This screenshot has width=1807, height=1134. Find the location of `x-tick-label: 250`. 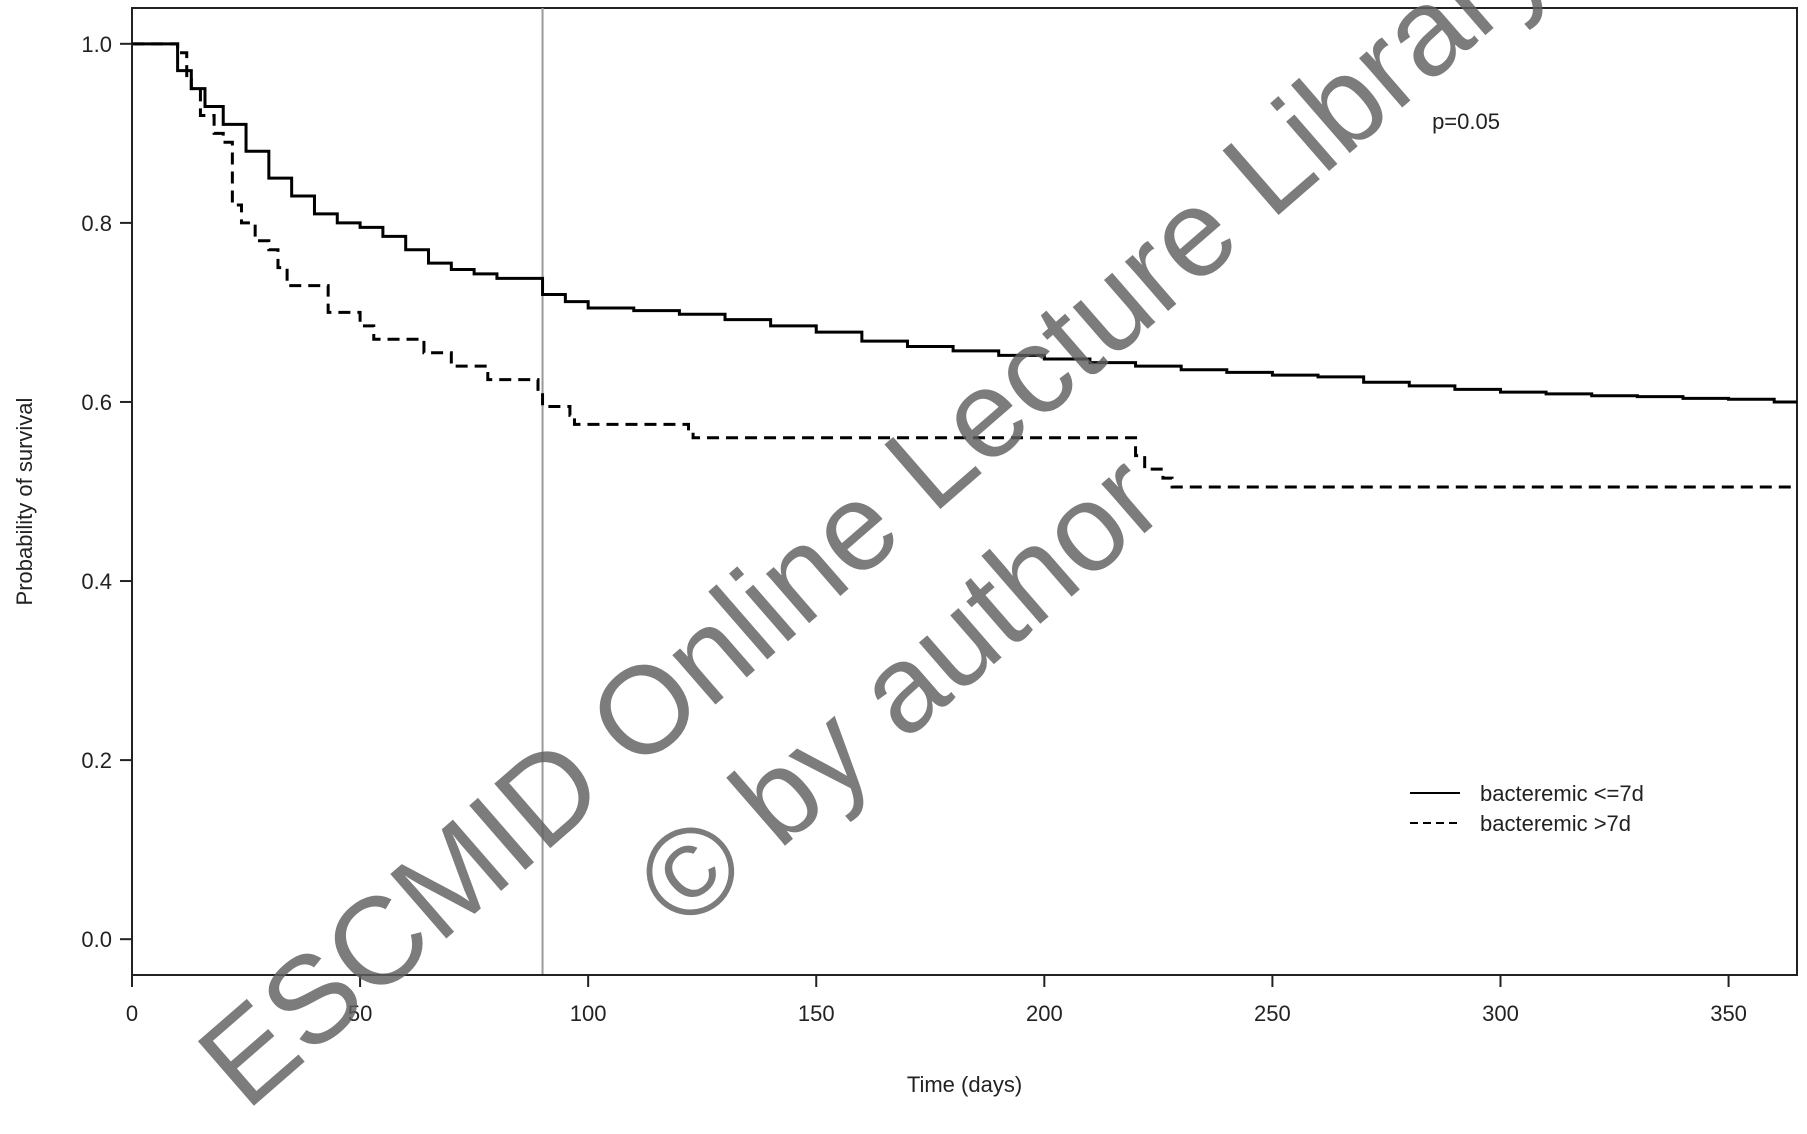

x-tick-label: 250 is located at coordinates (1272, 1013).